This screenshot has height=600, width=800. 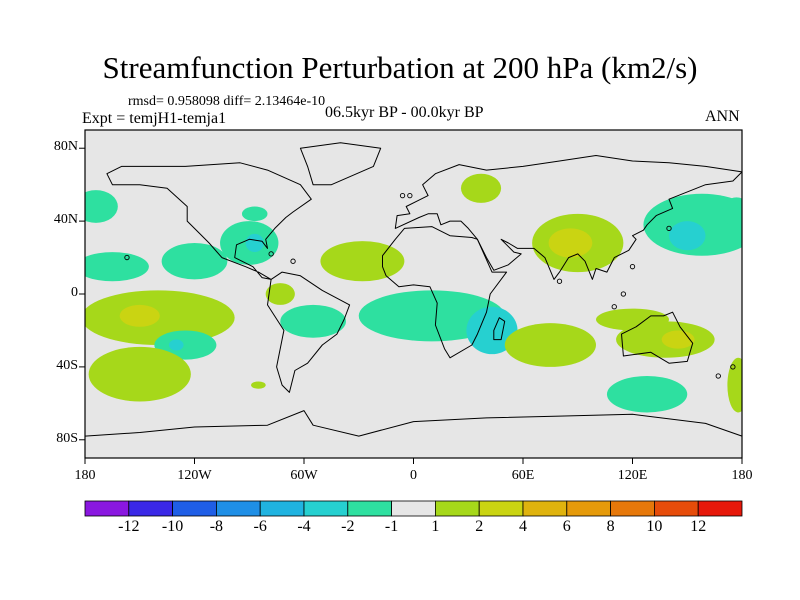 What do you see at coordinates (657, 337) in the screenshot?
I see `coastline-australia` at bounding box center [657, 337].